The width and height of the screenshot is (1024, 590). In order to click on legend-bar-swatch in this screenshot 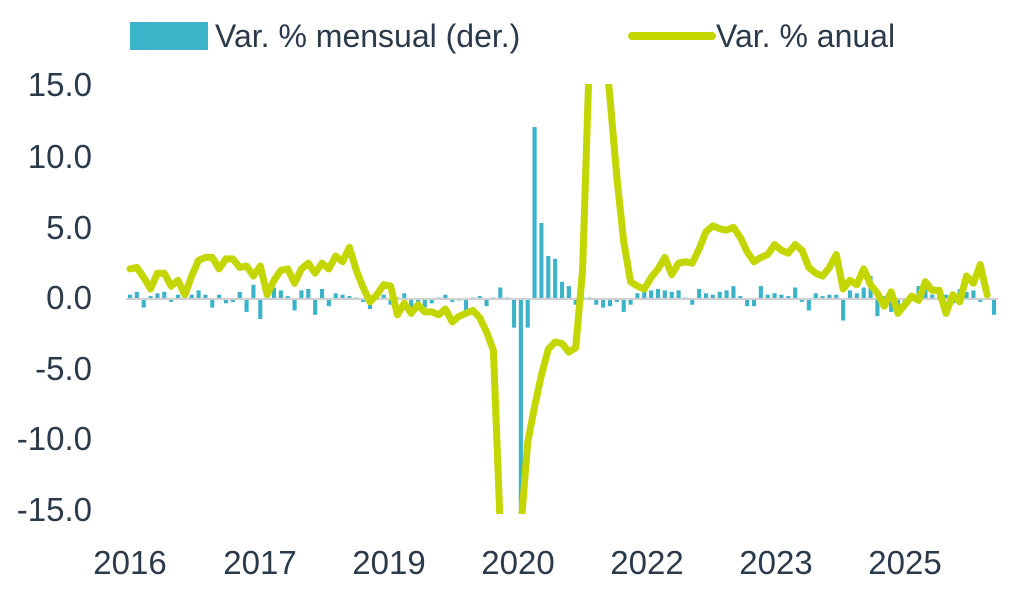, I will do `click(169, 36)`.